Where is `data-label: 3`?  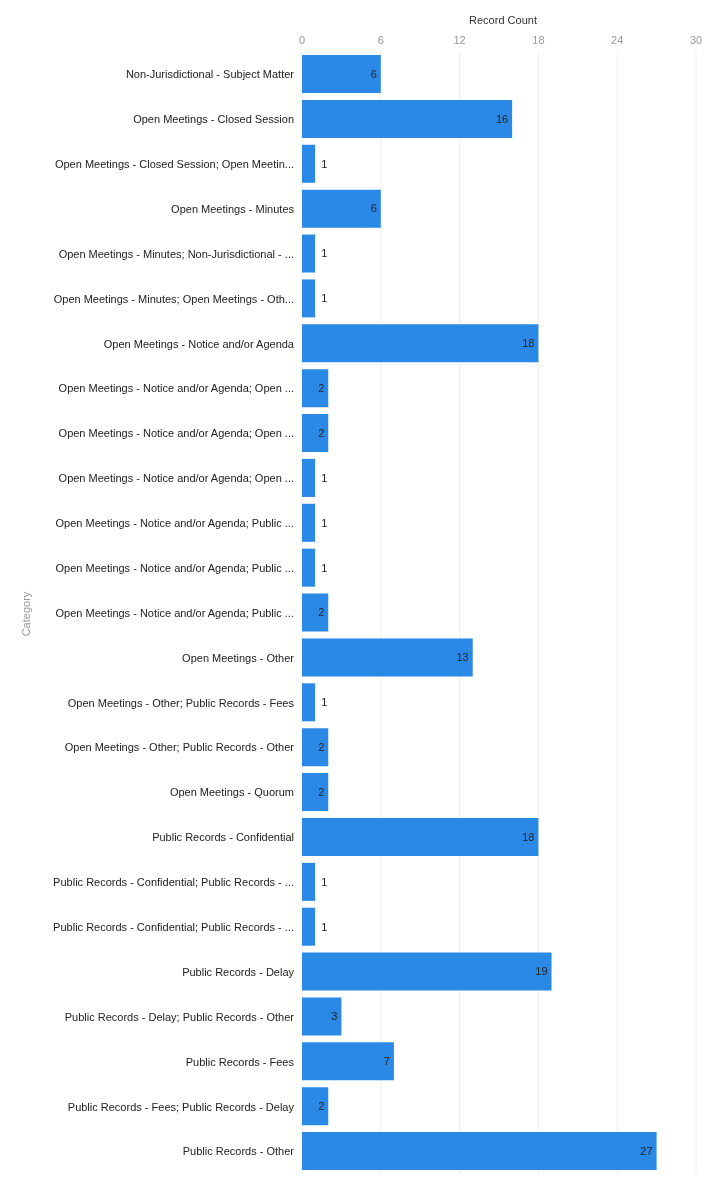
data-label: 3 is located at coordinates (334, 1016).